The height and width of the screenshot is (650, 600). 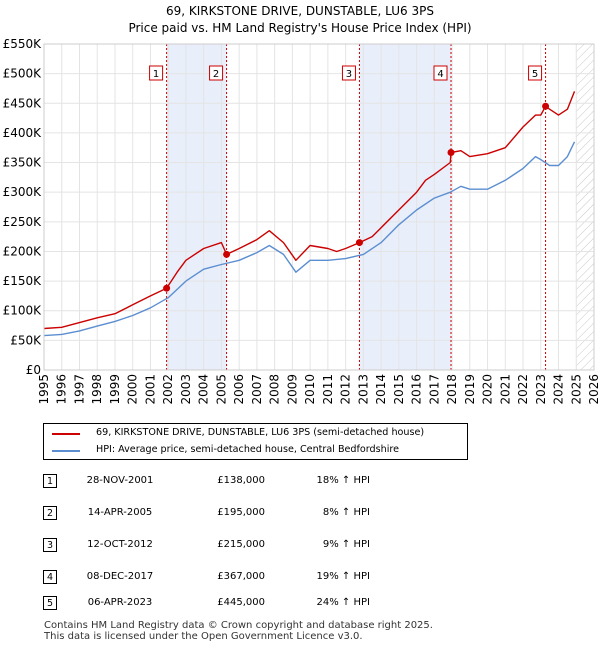 I want to click on table-row: 5 06-APR-2023 £445,000 24% ↑ HPI, so click(x=300, y=603).